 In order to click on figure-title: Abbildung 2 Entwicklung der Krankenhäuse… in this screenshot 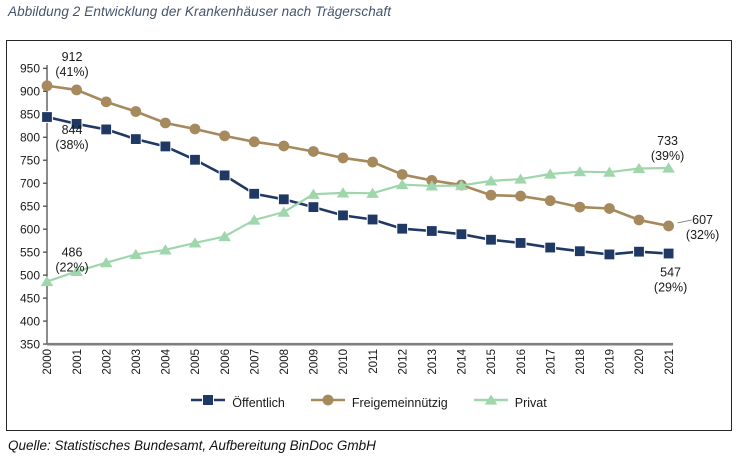, I will do `click(200, 11)`.